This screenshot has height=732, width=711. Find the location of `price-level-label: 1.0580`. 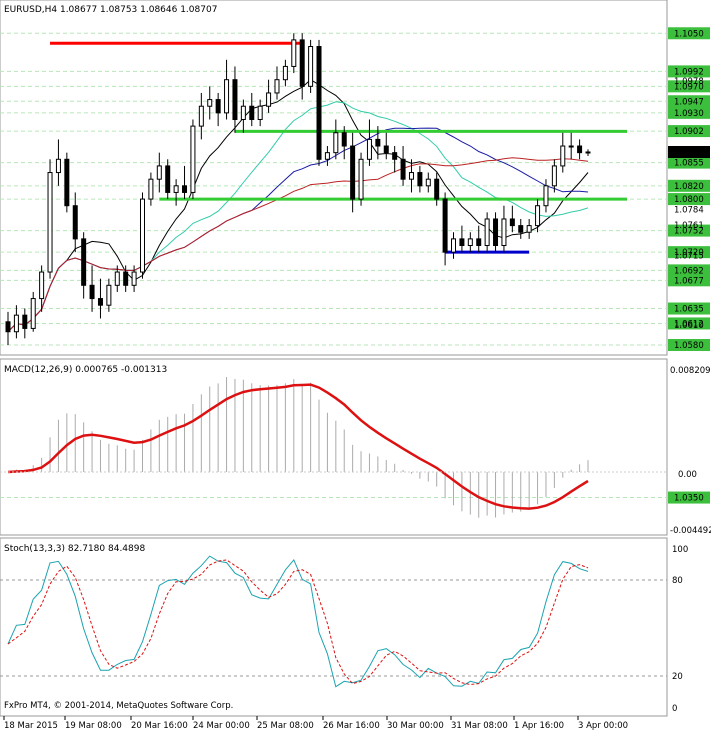

price-level-label: 1.0580 is located at coordinates (689, 346).